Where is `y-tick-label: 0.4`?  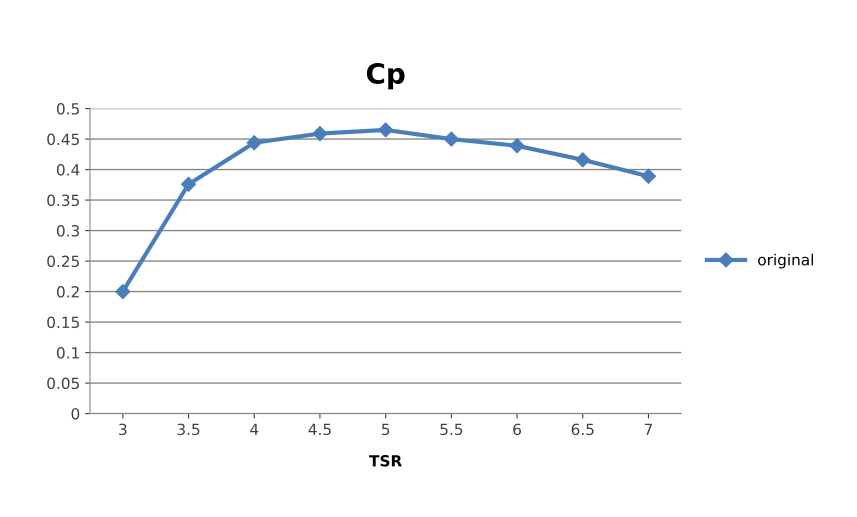
y-tick-label: 0.4 is located at coordinates (68, 170).